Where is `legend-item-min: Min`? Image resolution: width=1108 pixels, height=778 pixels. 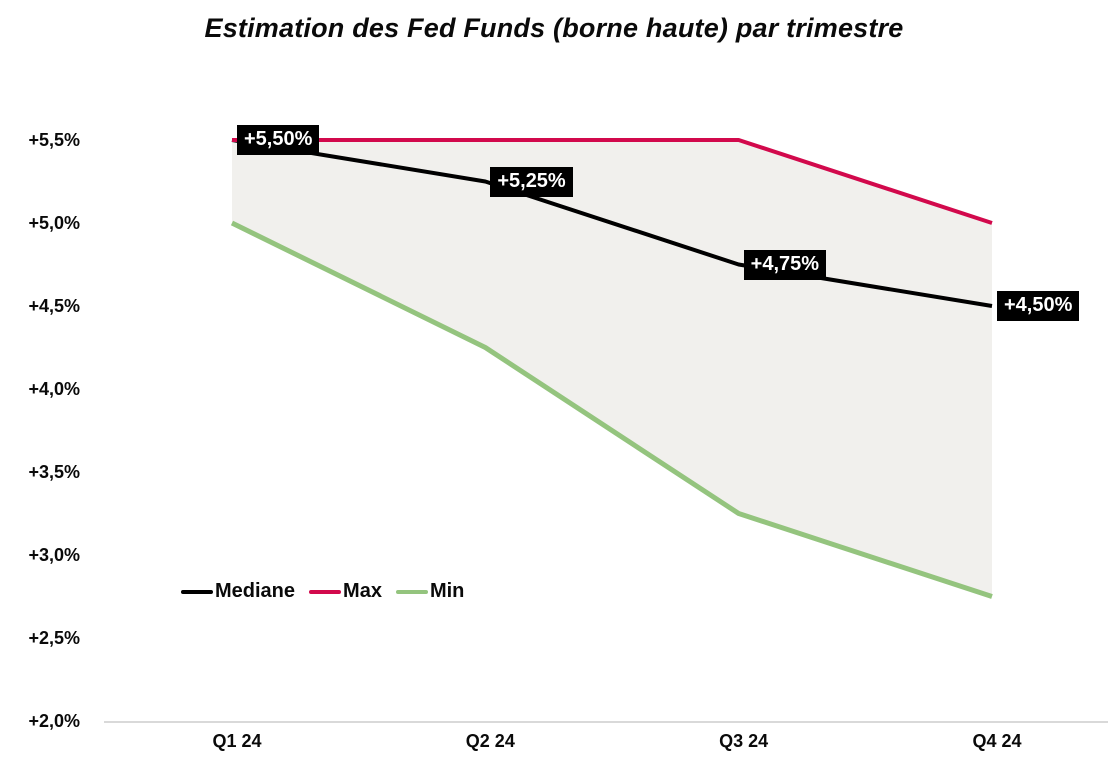
legend-item-min: Min is located at coordinates (430, 591).